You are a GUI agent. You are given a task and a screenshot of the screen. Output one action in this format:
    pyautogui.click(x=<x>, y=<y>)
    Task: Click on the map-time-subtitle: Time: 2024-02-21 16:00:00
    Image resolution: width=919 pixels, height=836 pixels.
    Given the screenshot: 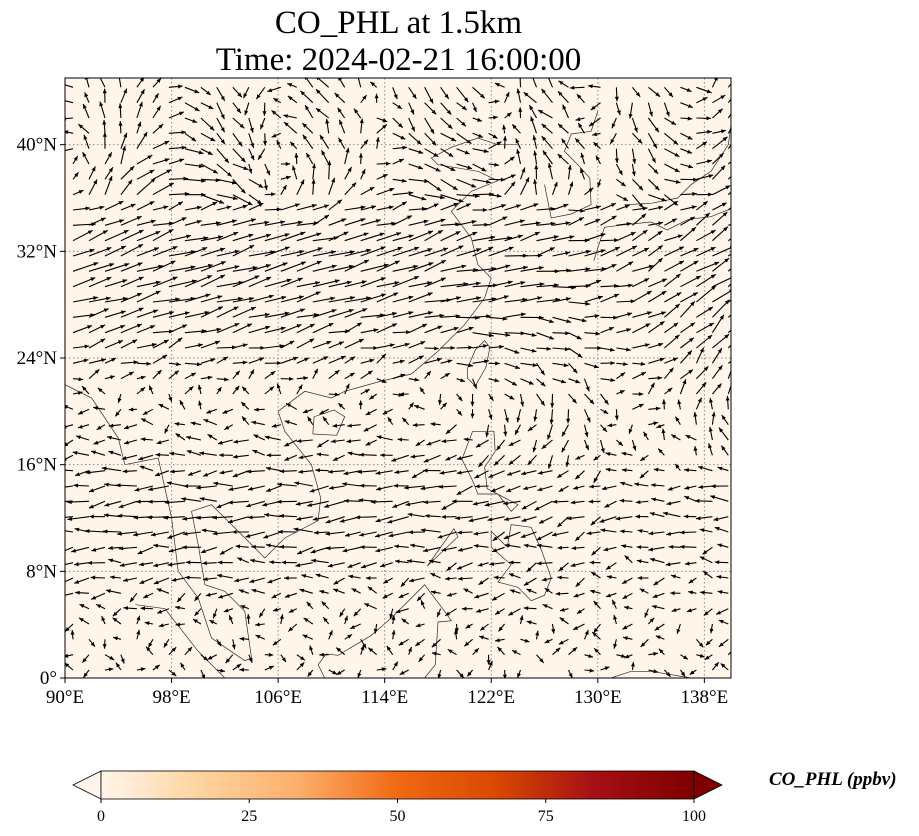 What is the action you would take?
    pyautogui.click(x=398, y=60)
    